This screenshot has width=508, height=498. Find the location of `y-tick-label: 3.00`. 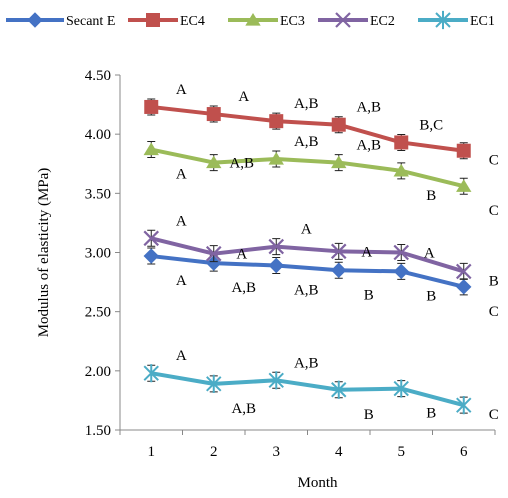

y-tick-label: 3.00 is located at coordinates (98, 254).